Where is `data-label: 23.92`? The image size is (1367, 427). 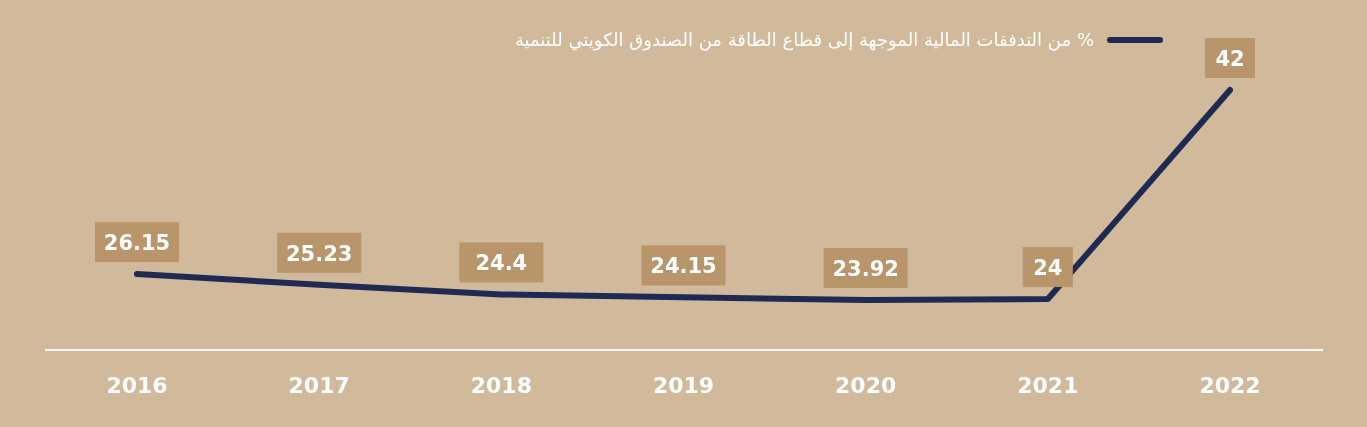 data-label: 23.92 is located at coordinates (865, 269).